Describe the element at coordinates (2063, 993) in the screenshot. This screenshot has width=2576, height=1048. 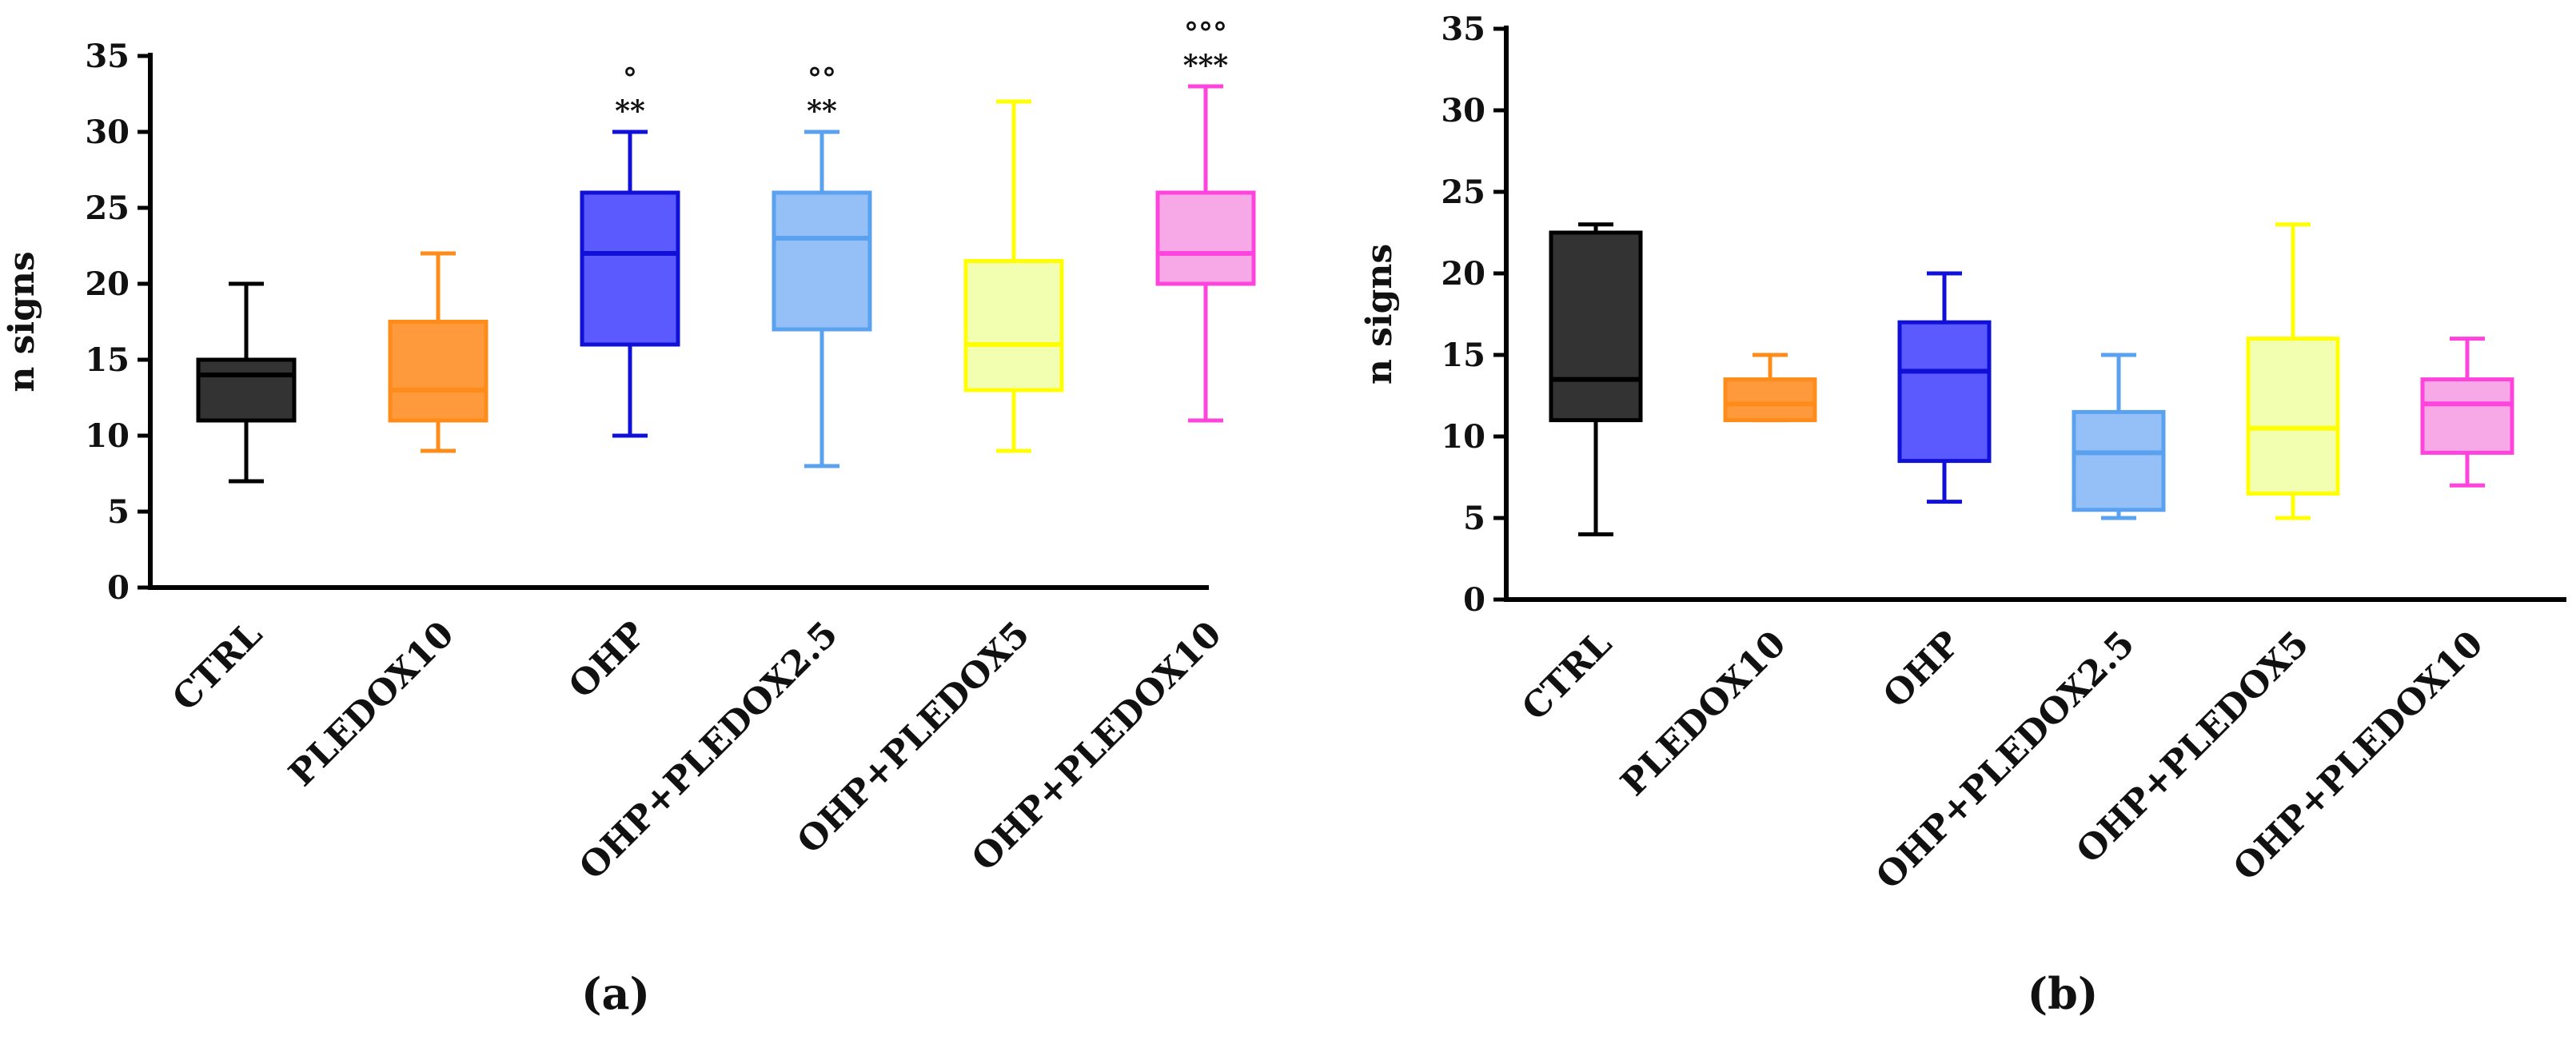
I see `panel-label: (b)` at that location.